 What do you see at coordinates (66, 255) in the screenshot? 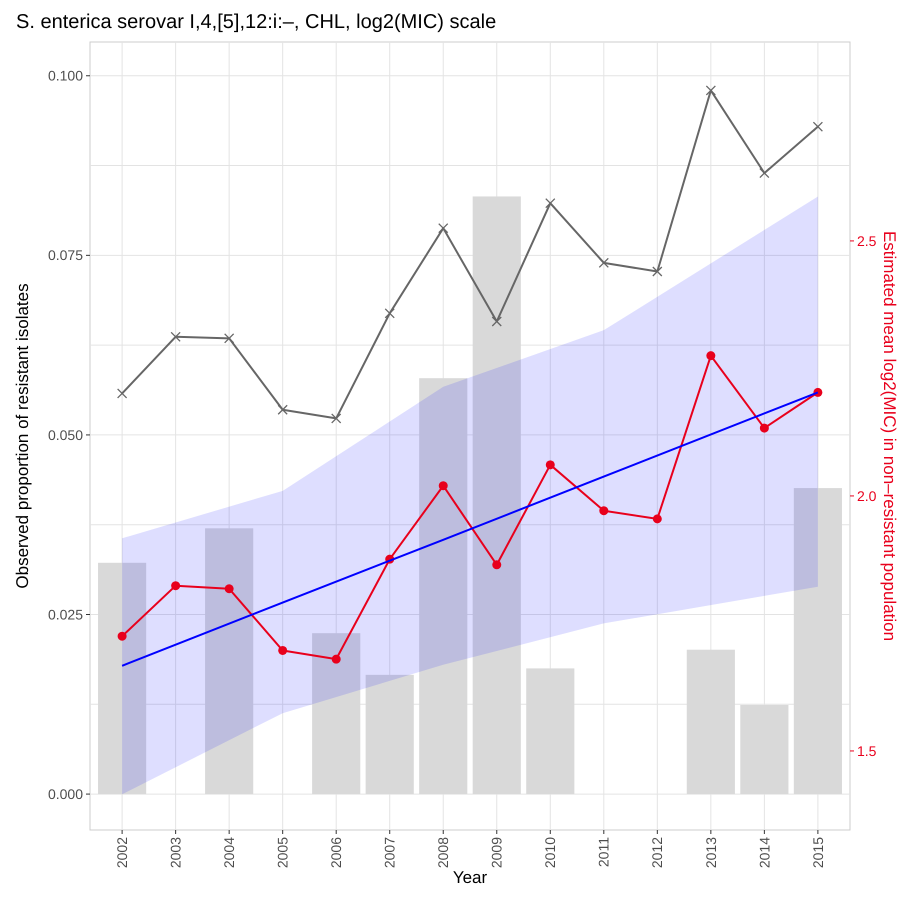
I see `y-tick-label: 0.075` at bounding box center [66, 255].